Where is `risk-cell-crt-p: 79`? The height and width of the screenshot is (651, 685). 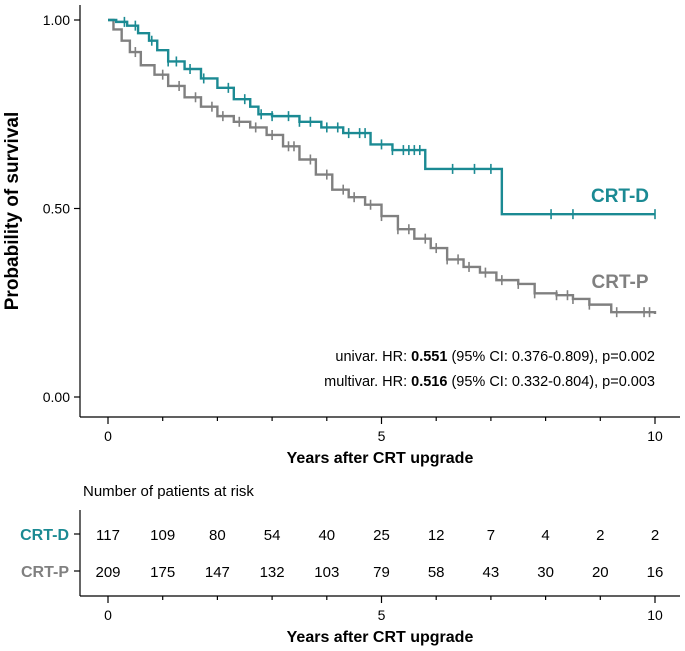
risk-cell-crt-p: 79 is located at coordinates (381, 572).